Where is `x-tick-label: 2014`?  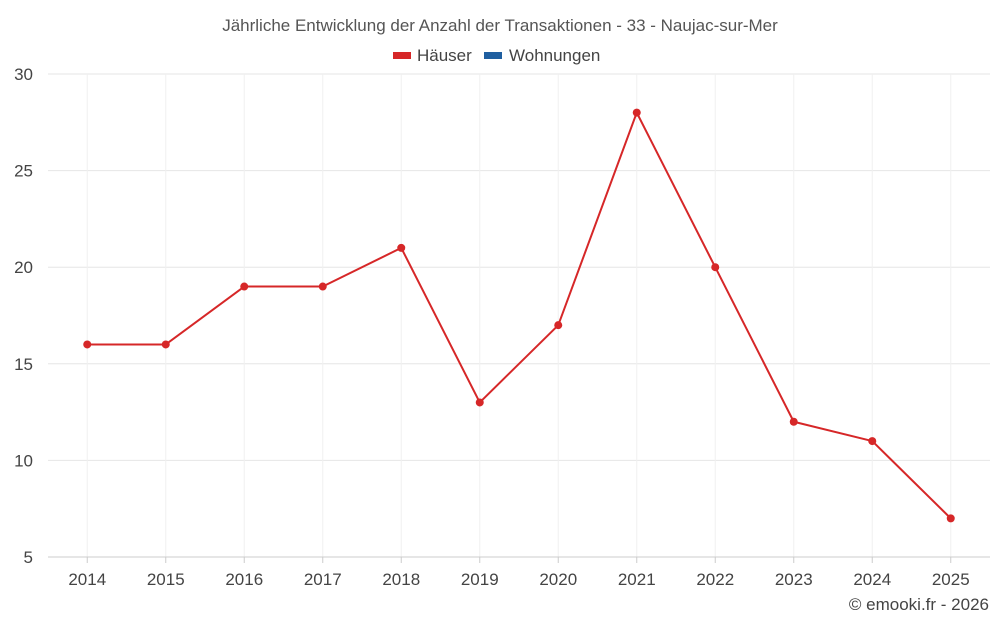 x-tick-label: 2014 is located at coordinates (87, 579).